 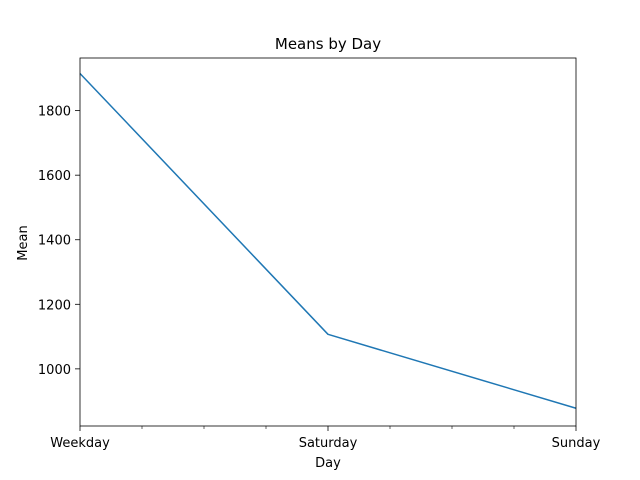 What do you see at coordinates (328, 443) in the screenshot?
I see `x-tick-label-1: Saturday` at bounding box center [328, 443].